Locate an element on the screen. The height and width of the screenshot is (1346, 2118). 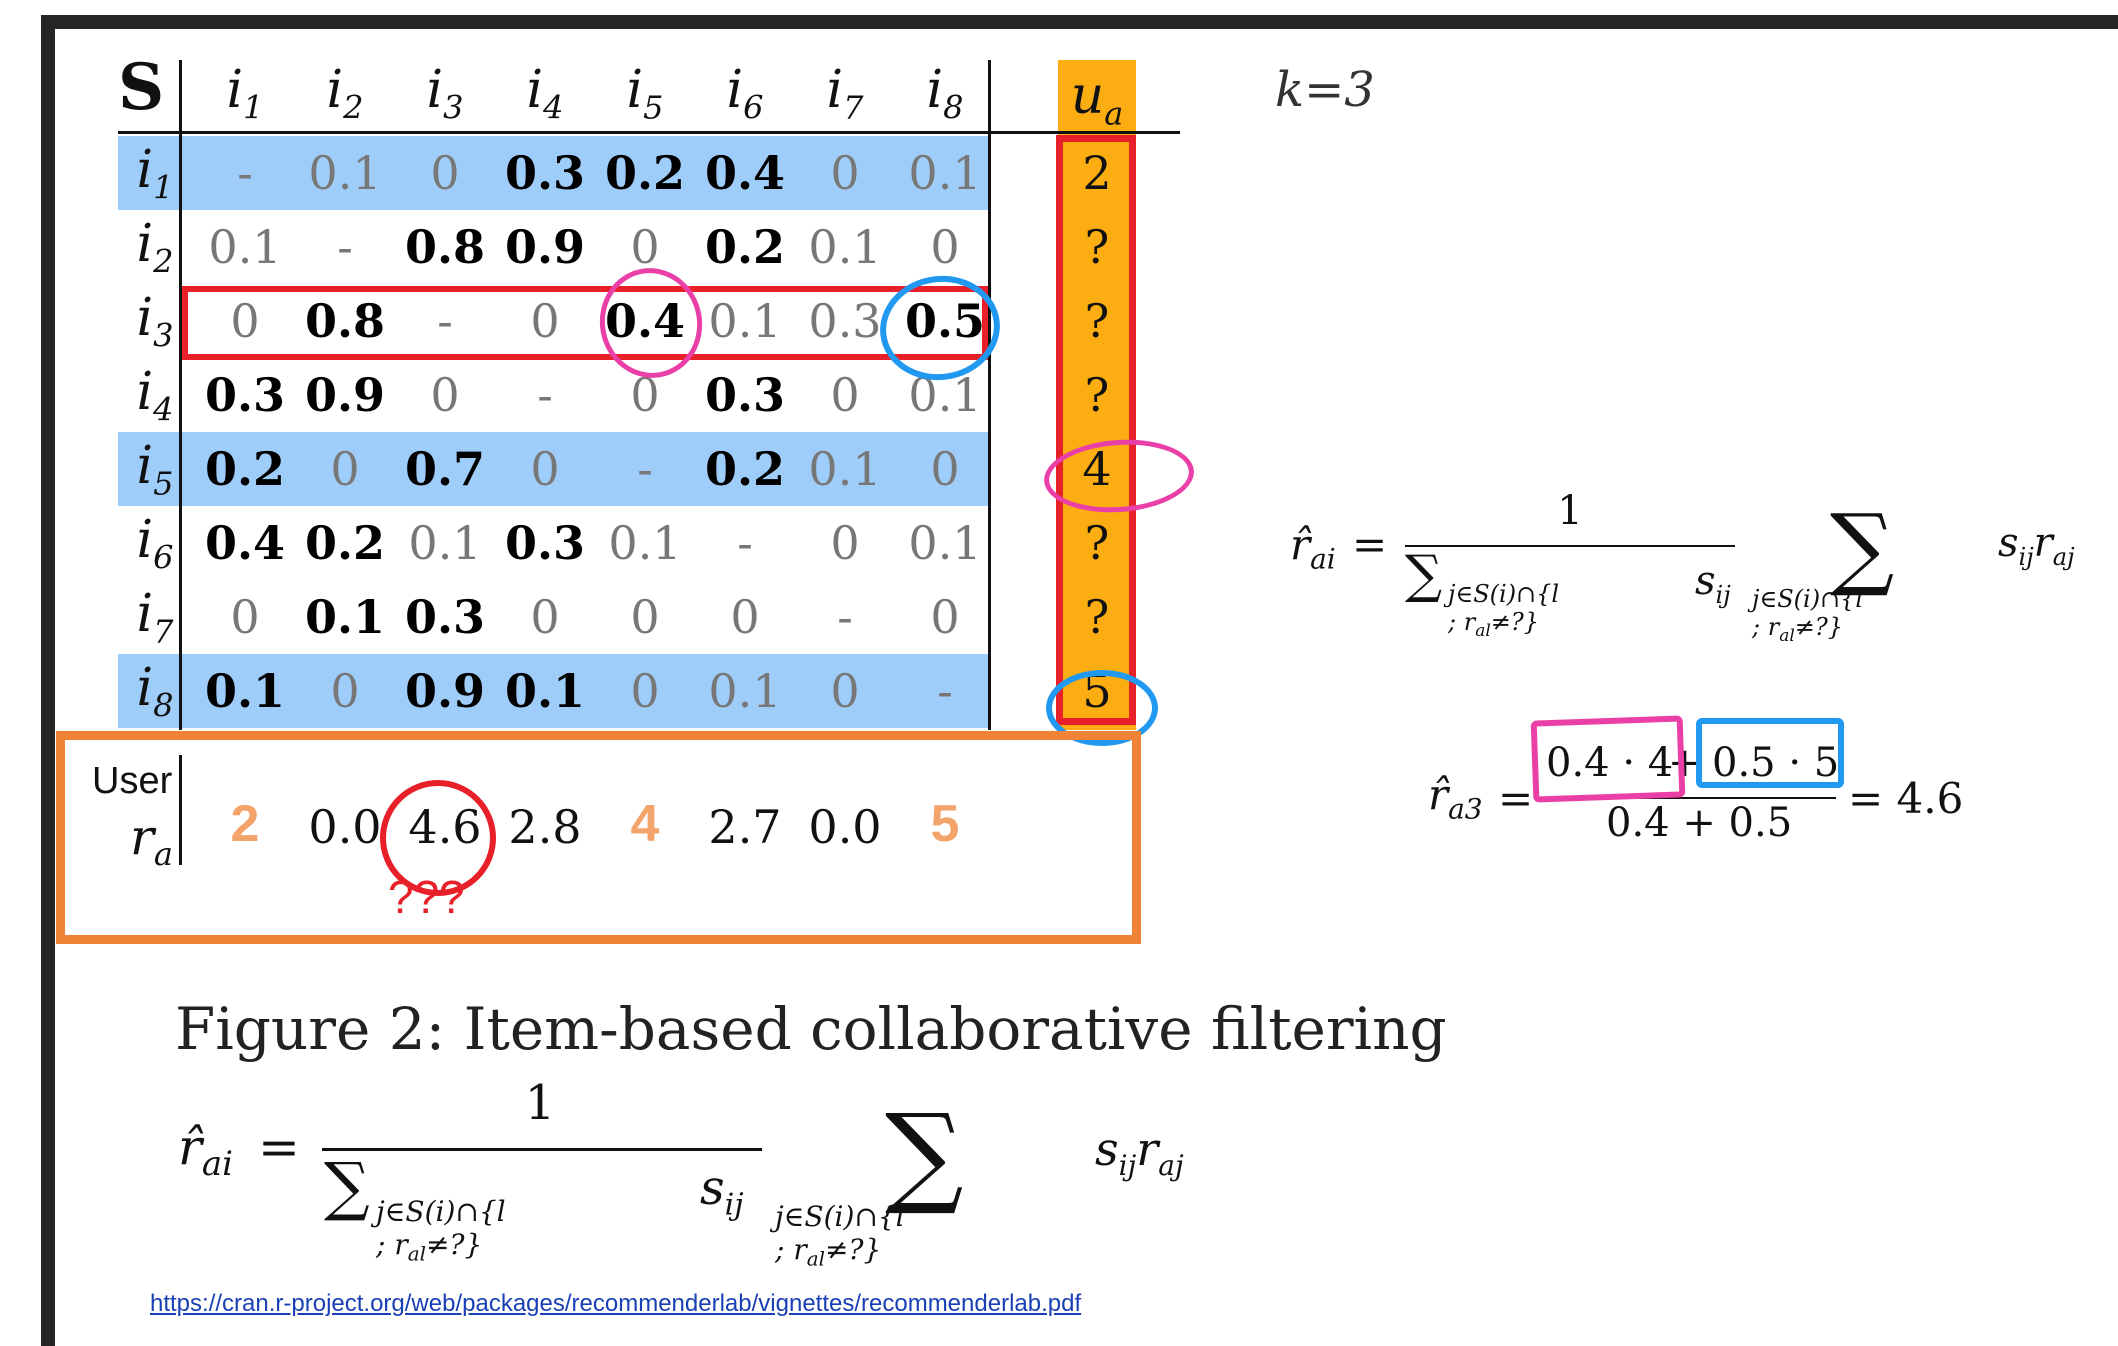
table-row-i5: i5 0.2 0 0.7 0-0.2 0.1 0 is located at coordinates (553, 469).